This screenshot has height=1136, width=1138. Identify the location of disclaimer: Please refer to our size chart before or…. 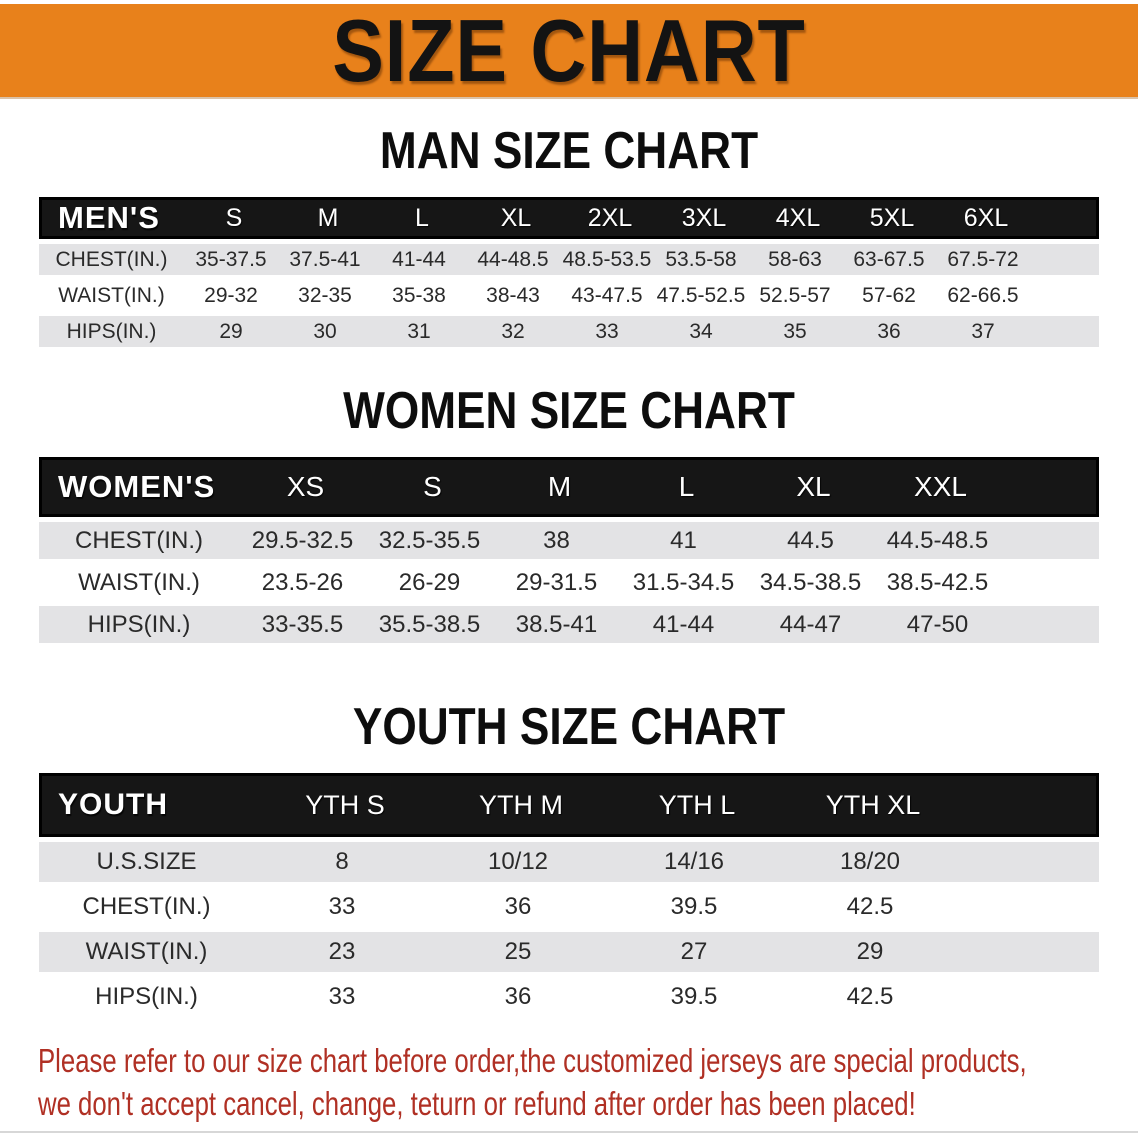
(588, 1082).